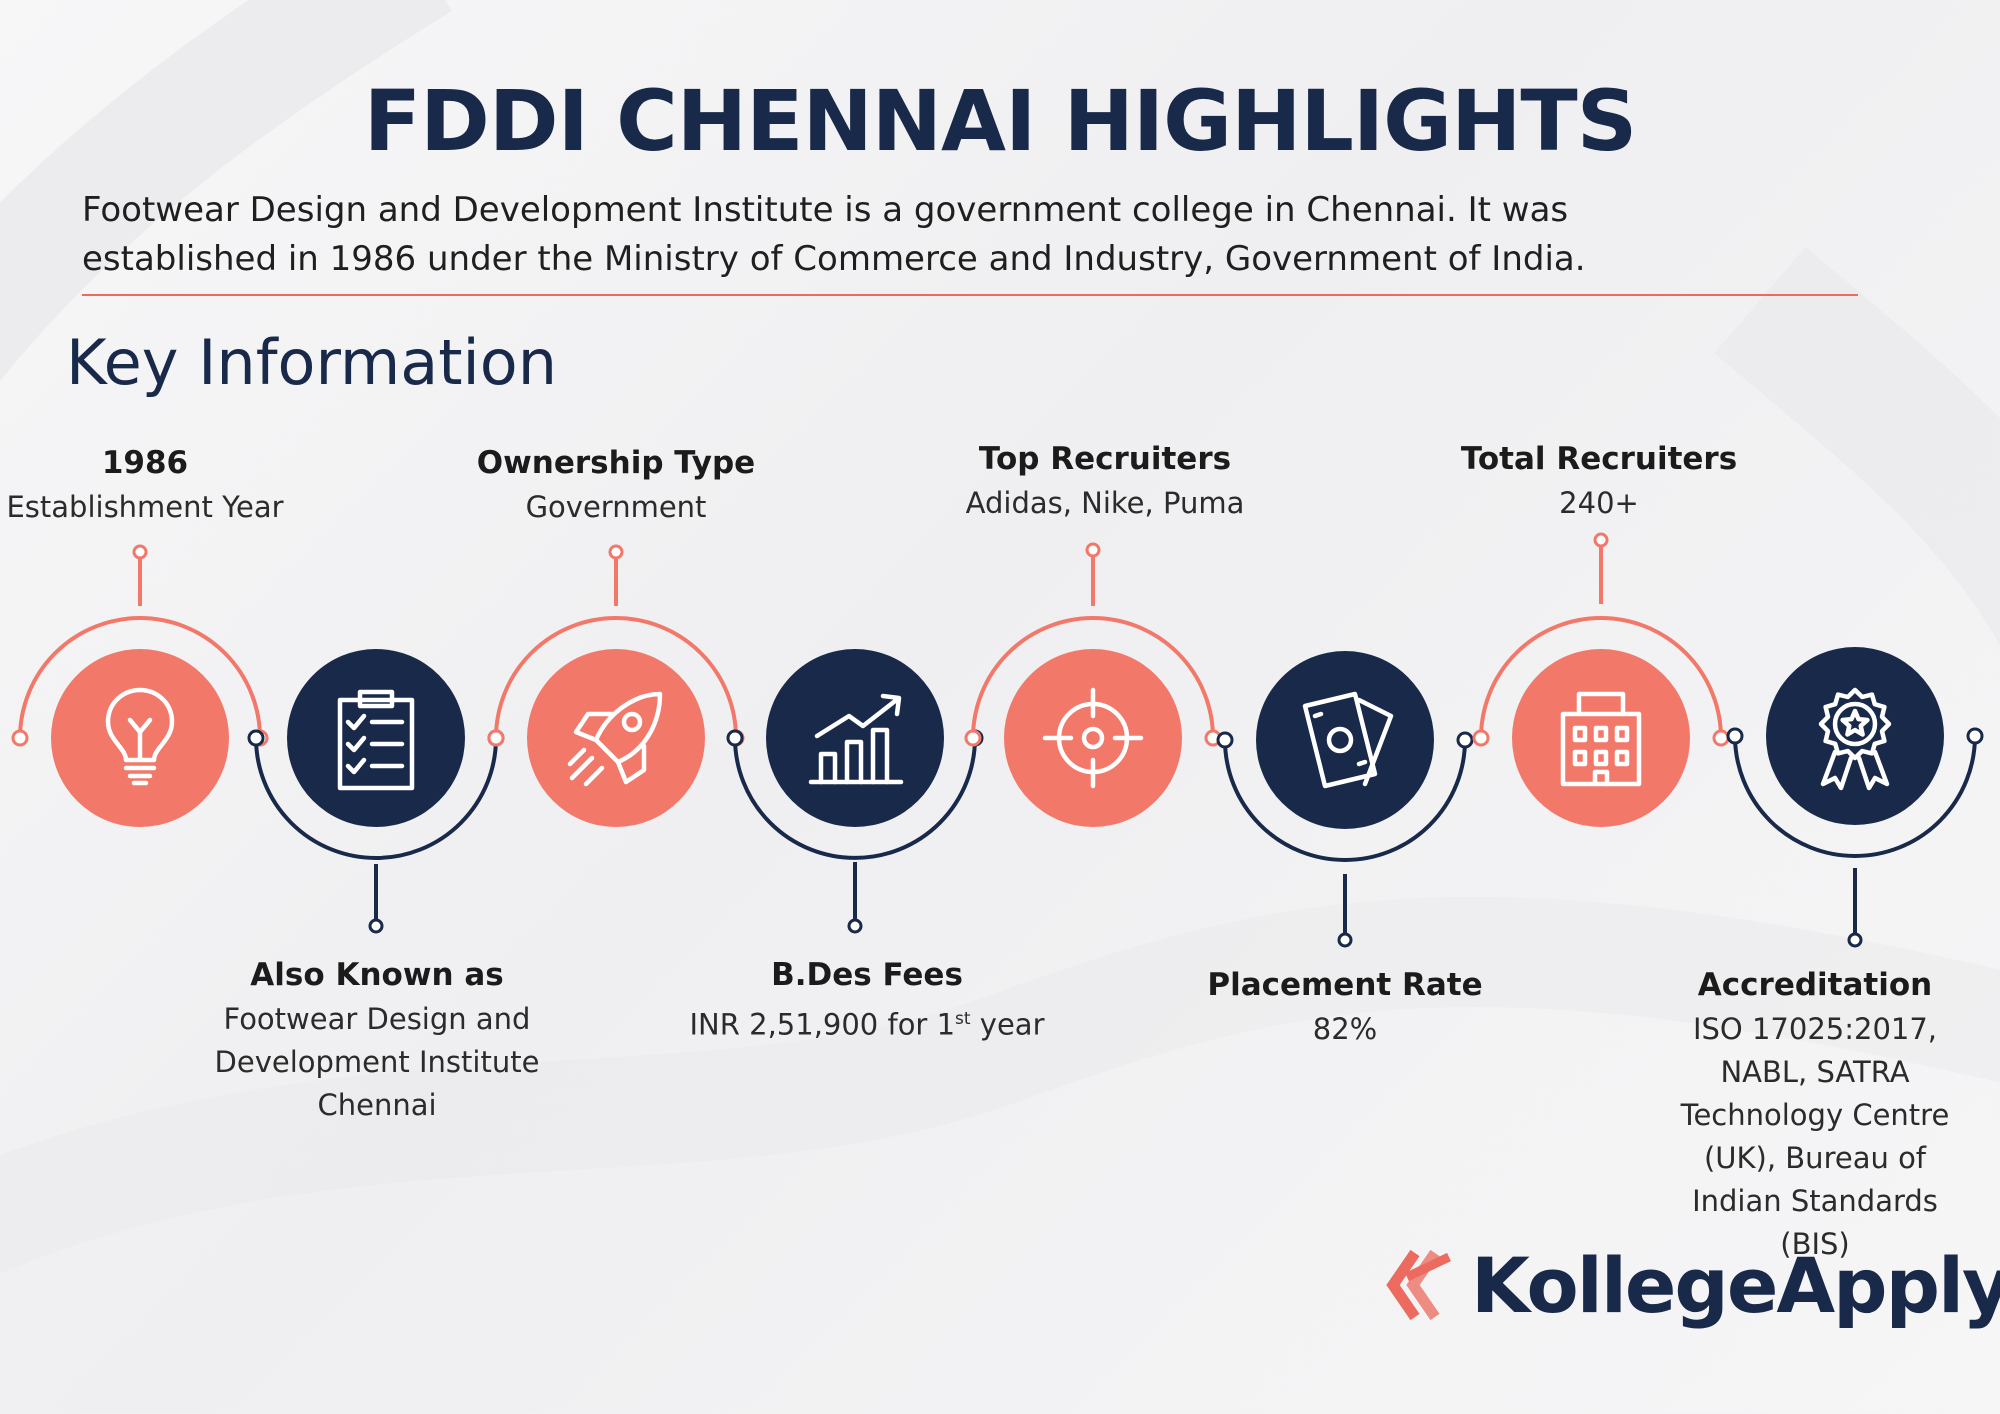 This screenshot has height=1414, width=2000. What do you see at coordinates (145, 463) in the screenshot?
I see `label-heading: 1986` at bounding box center [145, 463].